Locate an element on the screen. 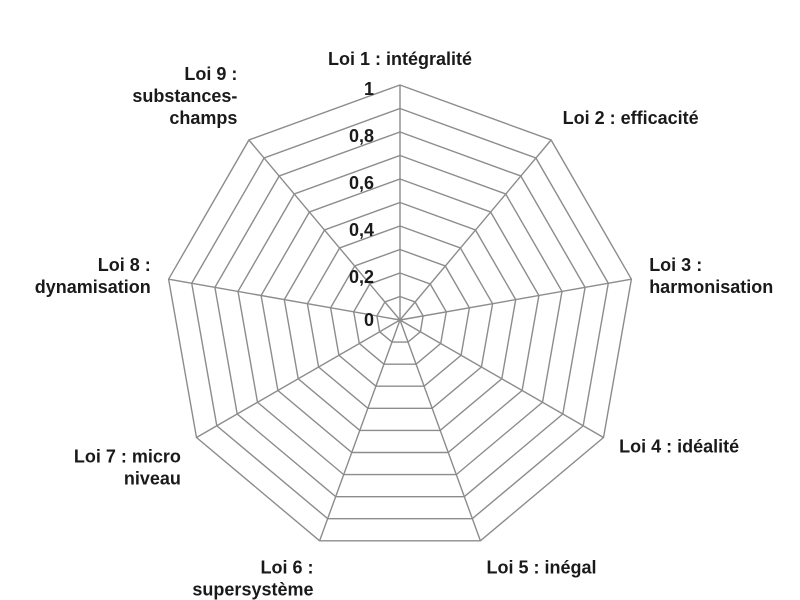 Image resolution: width=800 pixels, height=600 pixels. axis-label-line: Loi 8 : is located at coordinates (124, 265).